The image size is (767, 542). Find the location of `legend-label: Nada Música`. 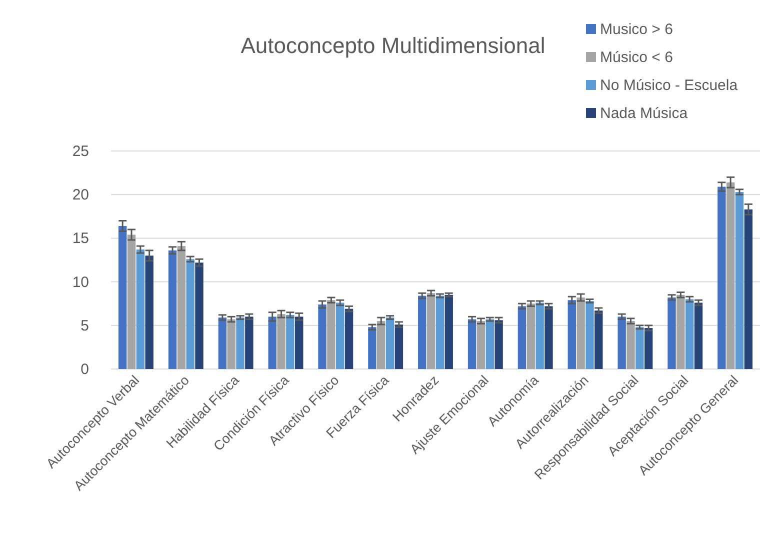

legend-label: Nada Música is located at coordinates (644, 113).